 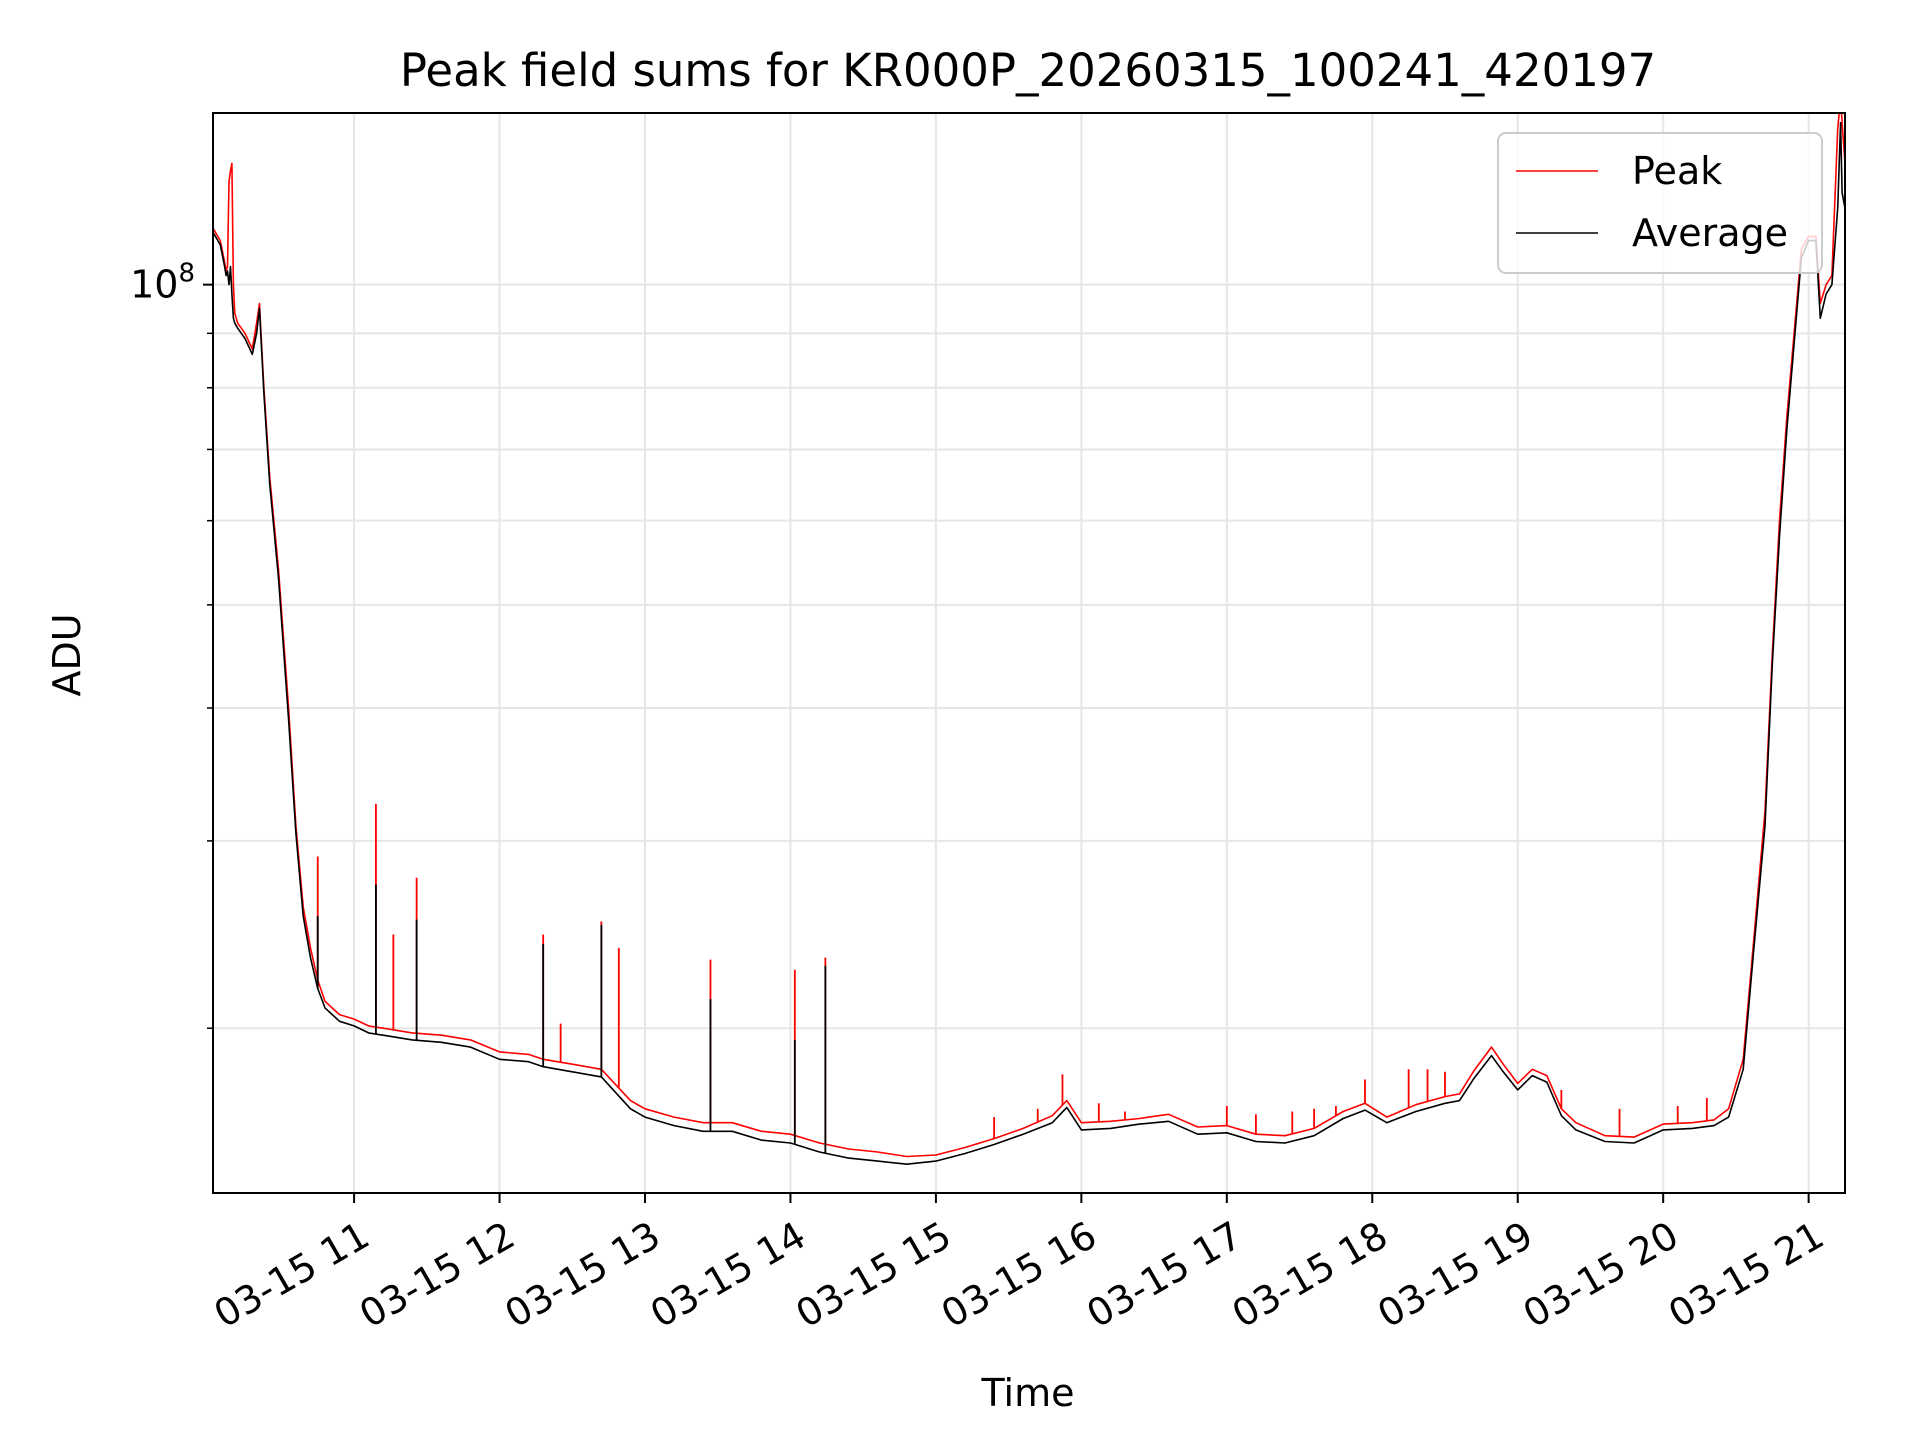 What do you see at coordinates (154, 285) in the screenshot?
I see `y-tick-label-base: 10` at bounding box center [154, 285].